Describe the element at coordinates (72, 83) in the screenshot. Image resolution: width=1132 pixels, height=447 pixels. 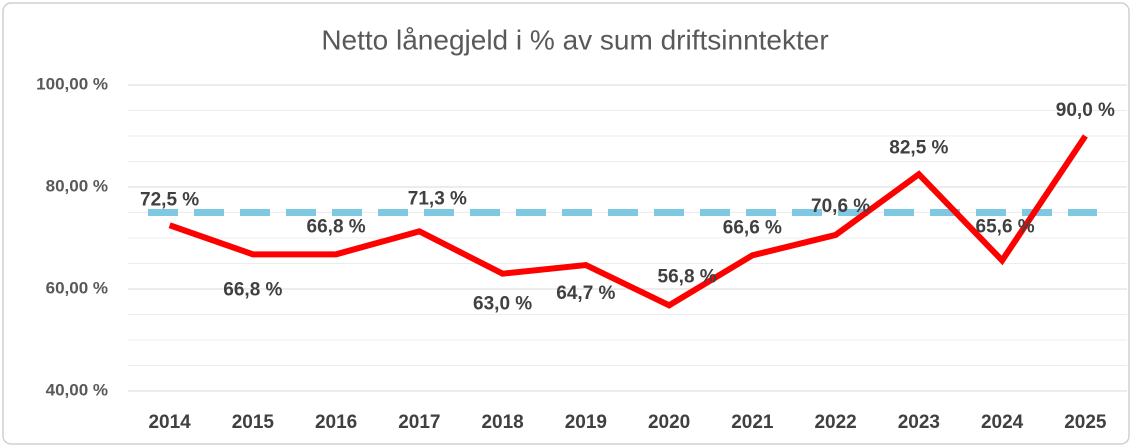
I see `y-tick-label: 100,00 %` at that location.